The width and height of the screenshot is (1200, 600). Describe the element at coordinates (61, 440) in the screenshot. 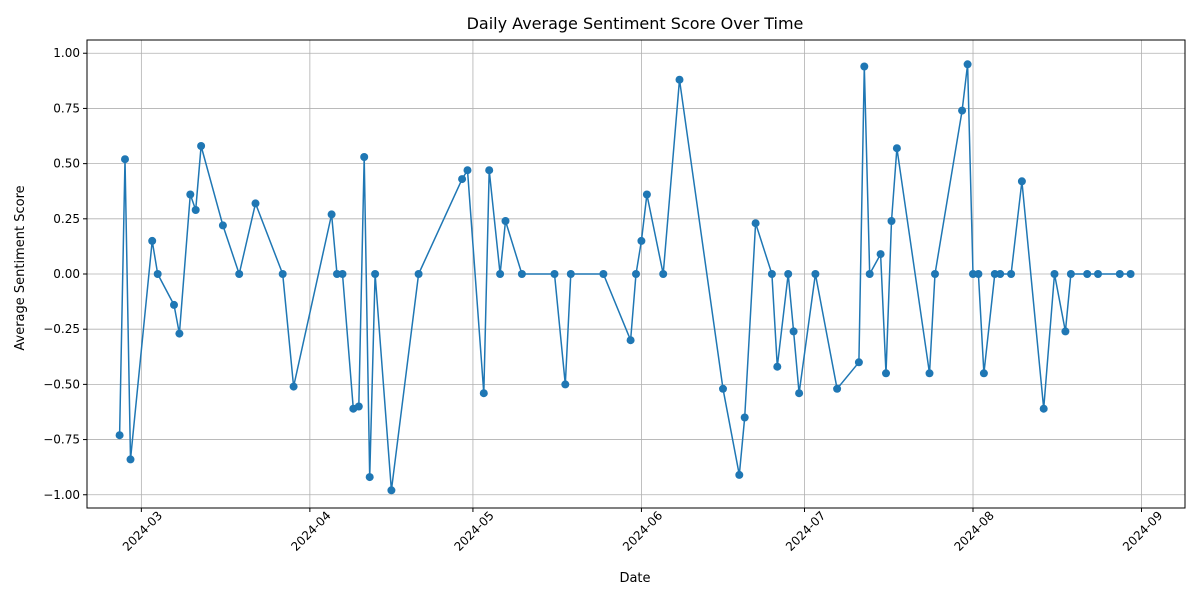

I see `y-tick-label: −0.75` at that location.